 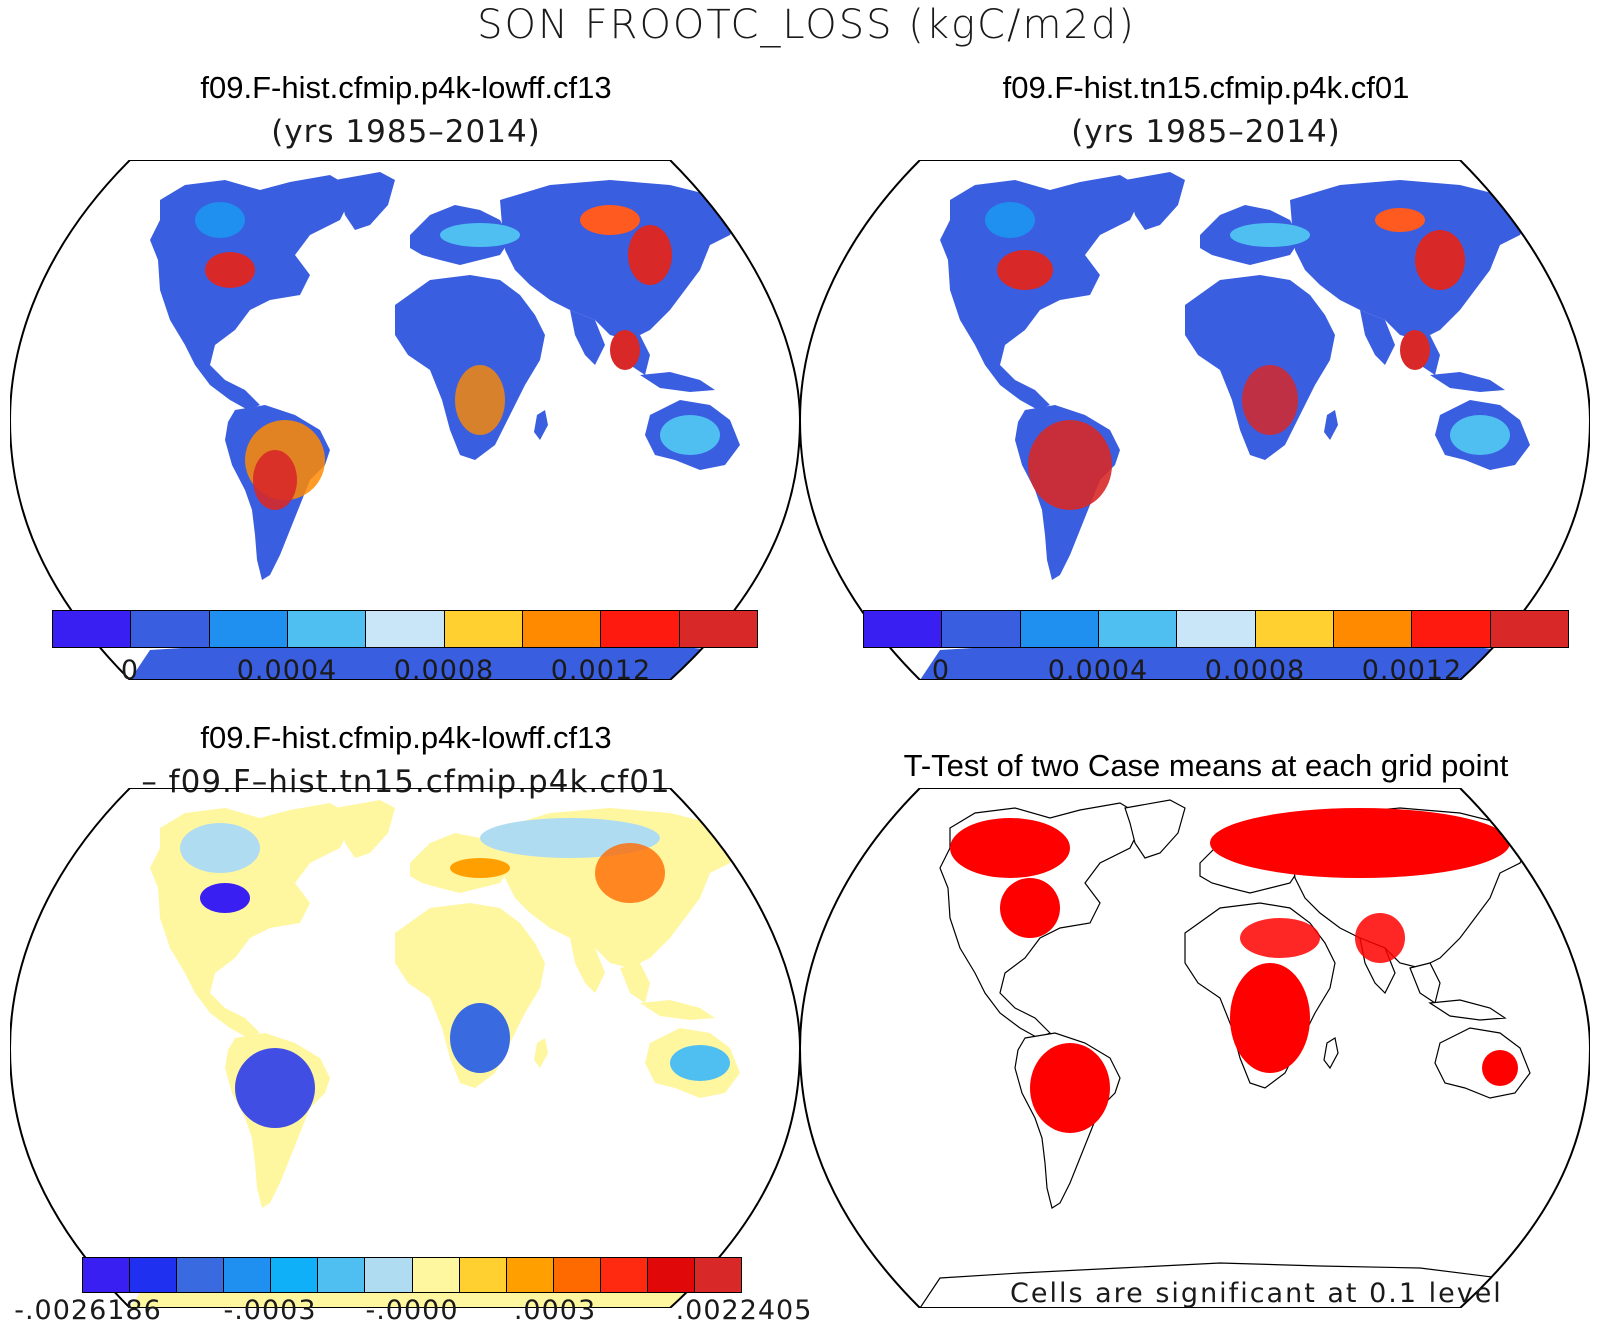 What do you see at coordinates (88, 1310) in the screenshot?
I see `diff-tick-0: -.0026186` at bounding box center [88, 1310].